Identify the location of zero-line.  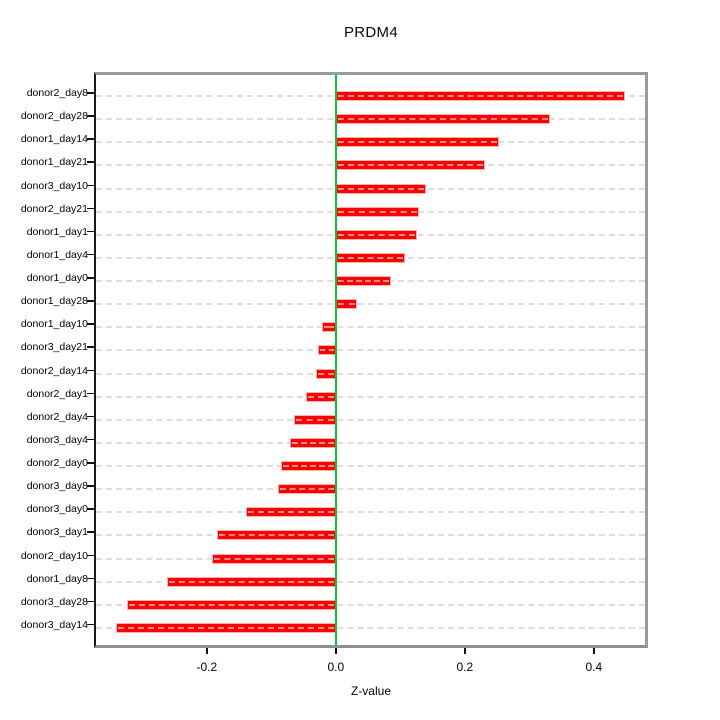
(335, 360).